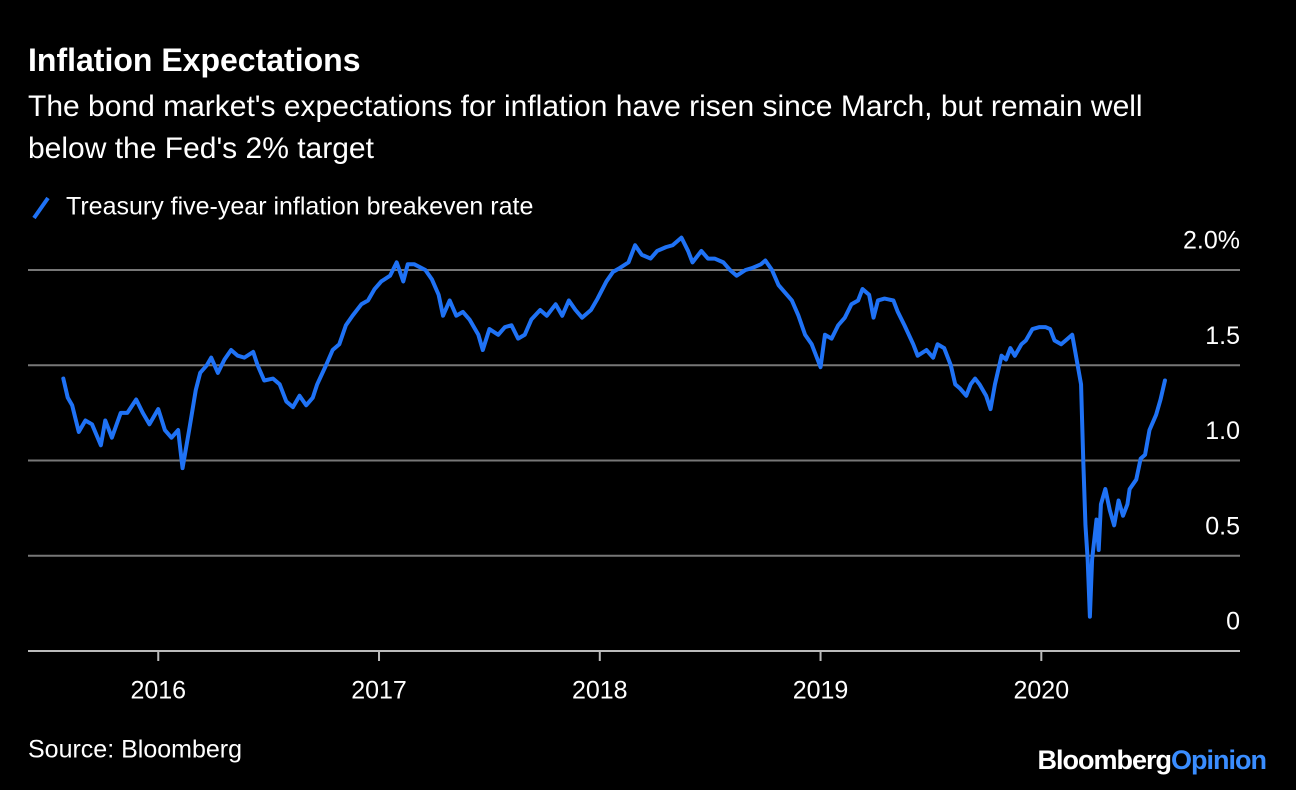 The image size is (1296, 790). Describe the element at coordinates (194, 60) in the screenshot. I see `chart-title: Inflation Expectations` at that location.